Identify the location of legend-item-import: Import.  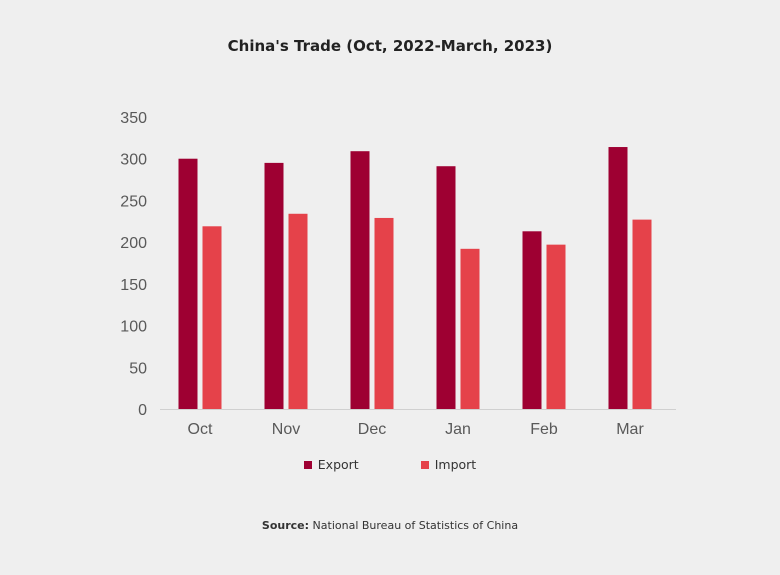
(448, 464).